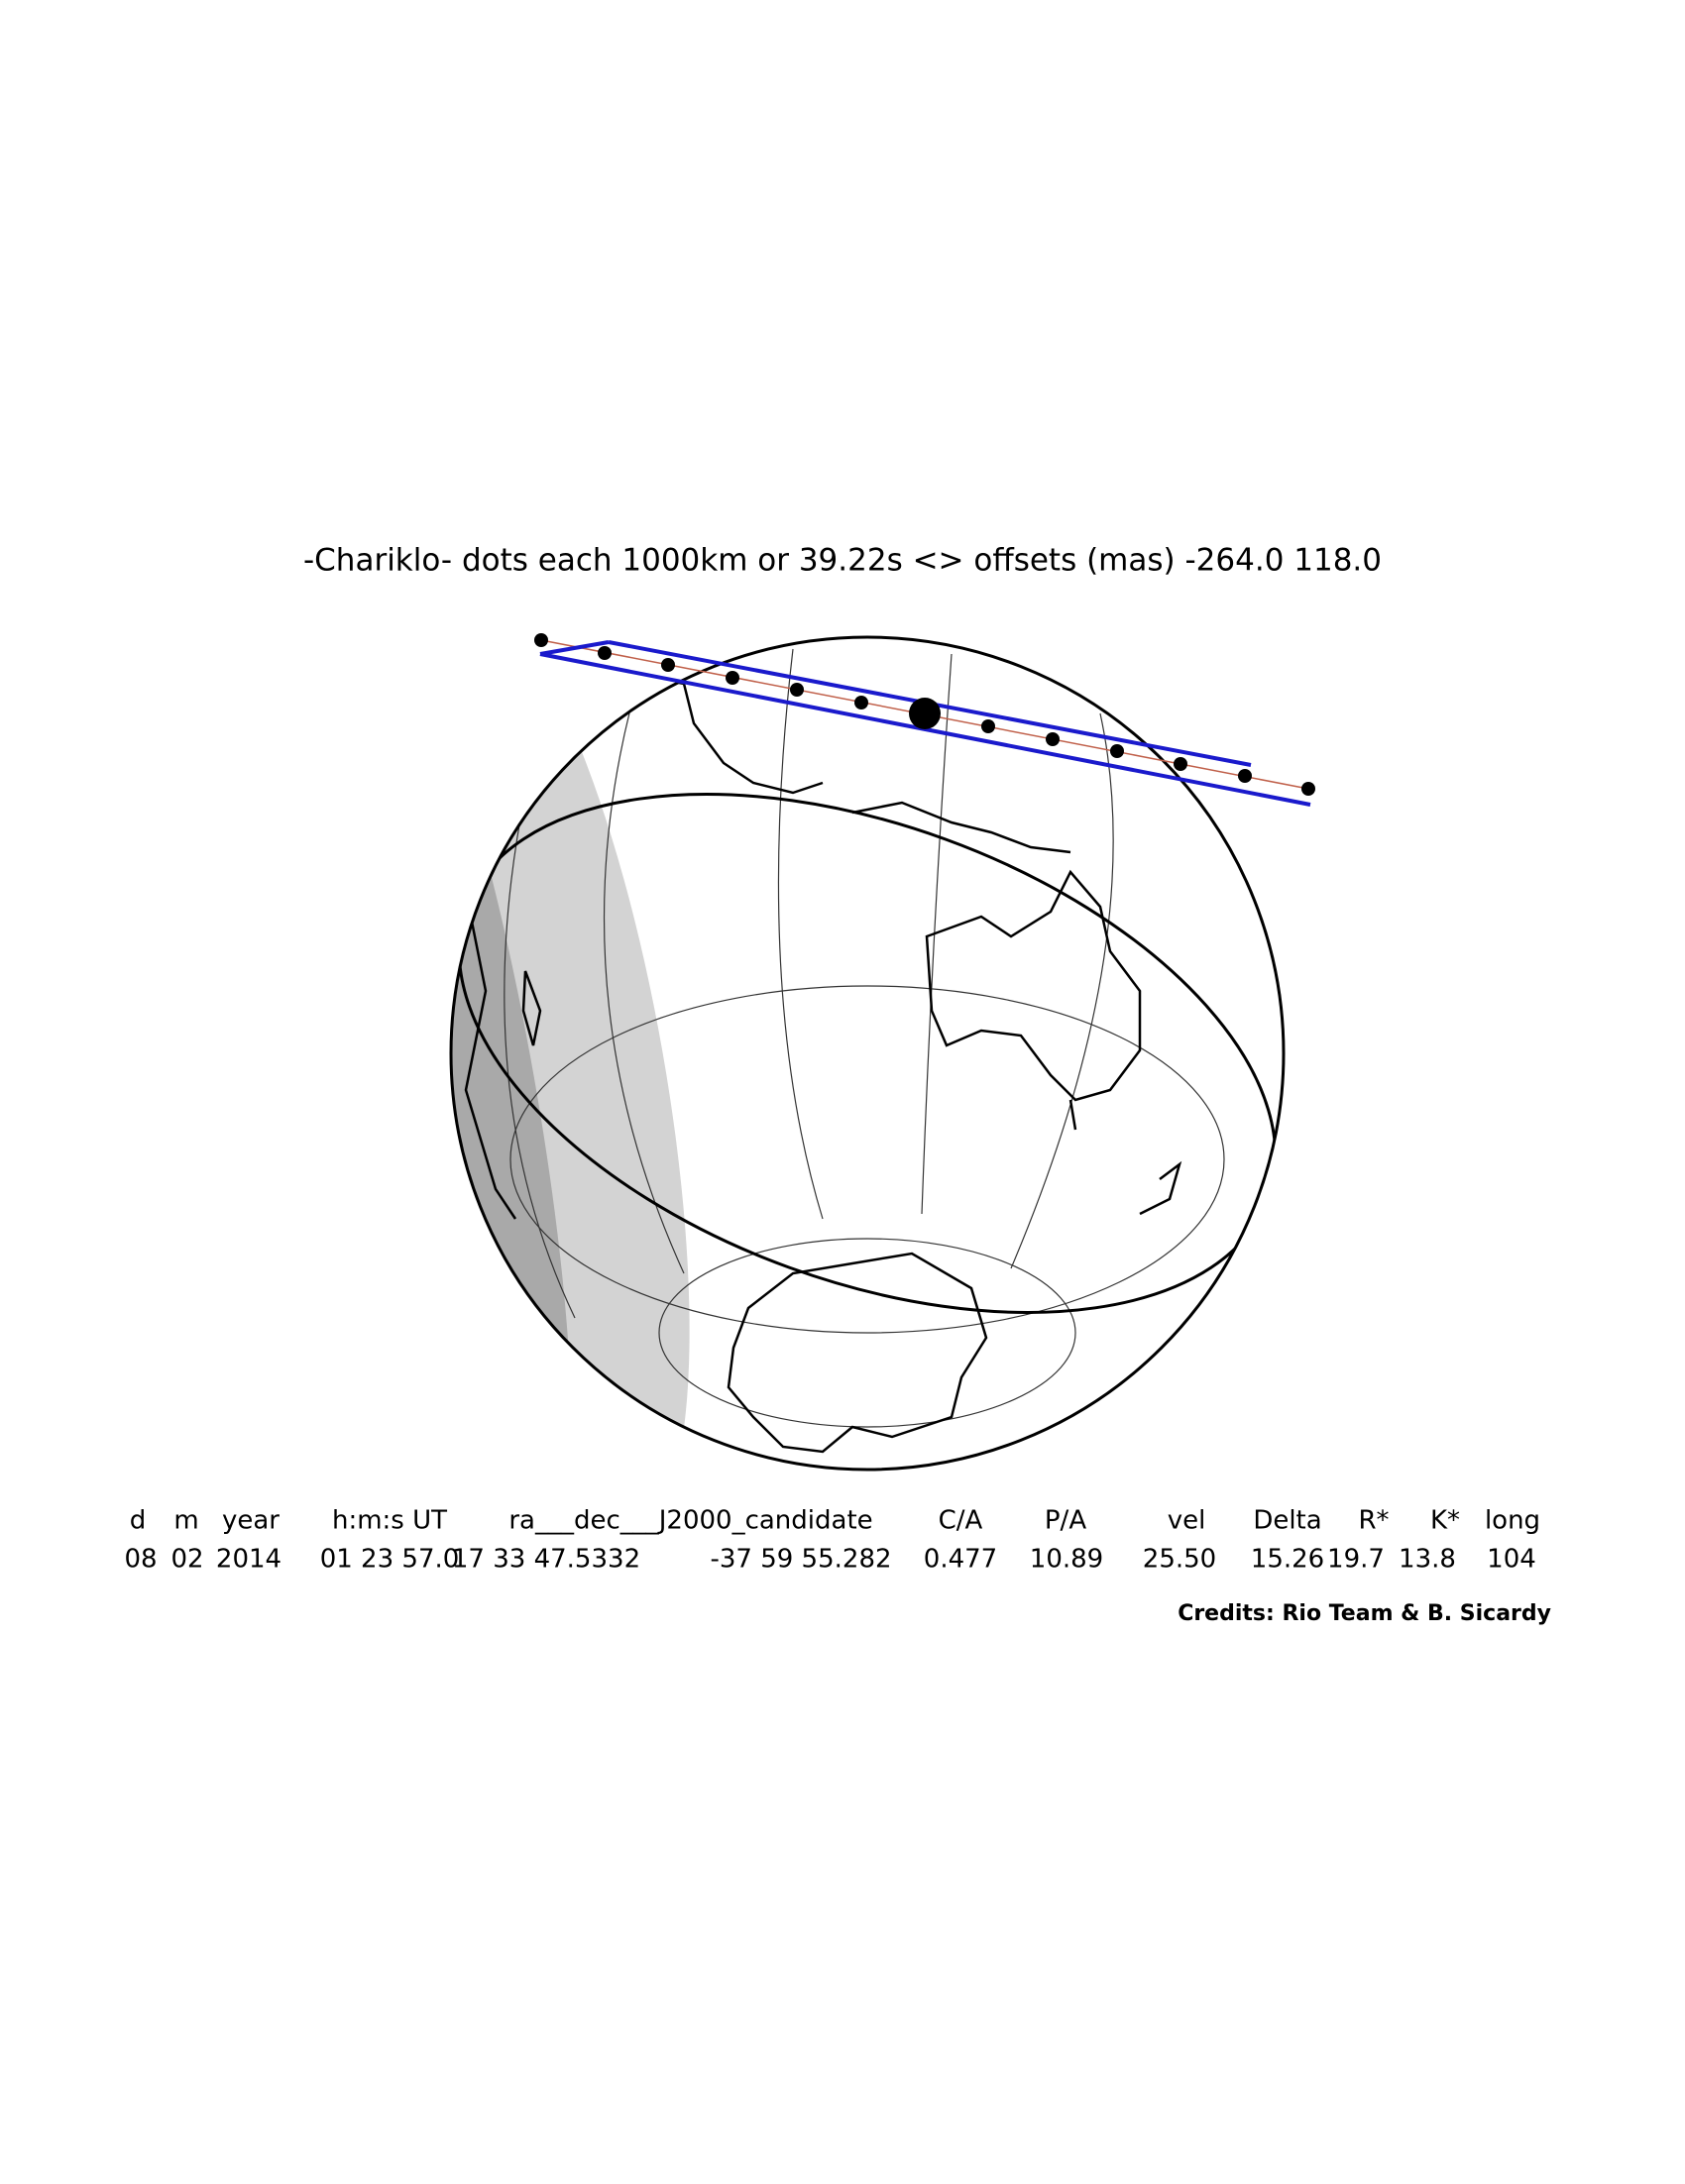 The height and width of the screenshot is (2184, 1685). I want to click on column-header: long, so click(1512, 1521).